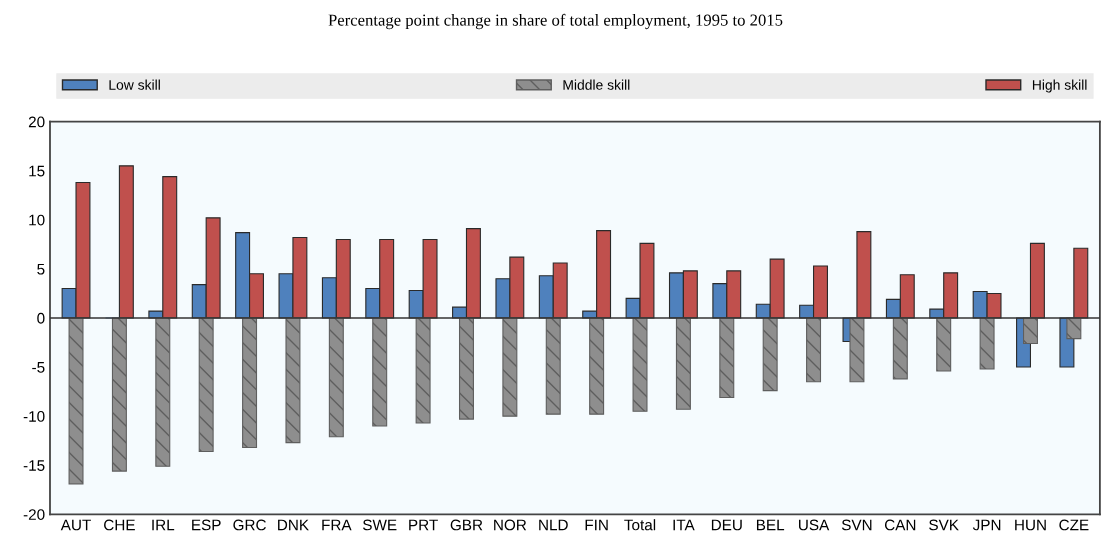 The height and width of the screenshot is (553, 1111). I want to click on y-tick-label: 0, so click(41, 318).